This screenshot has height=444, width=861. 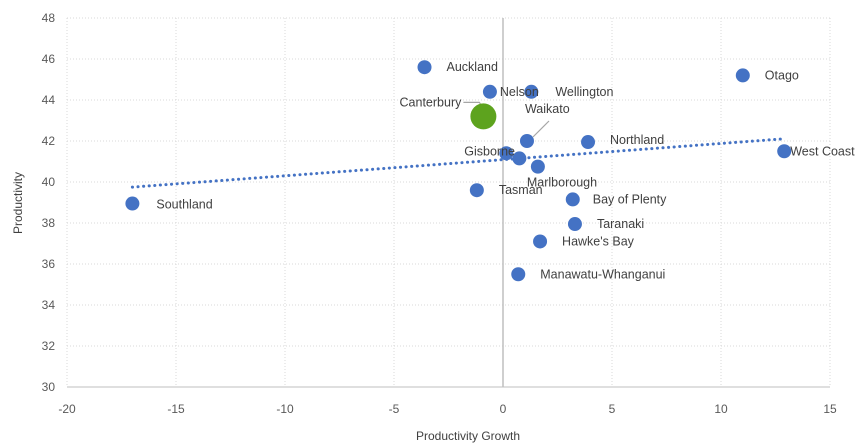 I want to click on x-tick-label: -15, so click(x=176, y=409).